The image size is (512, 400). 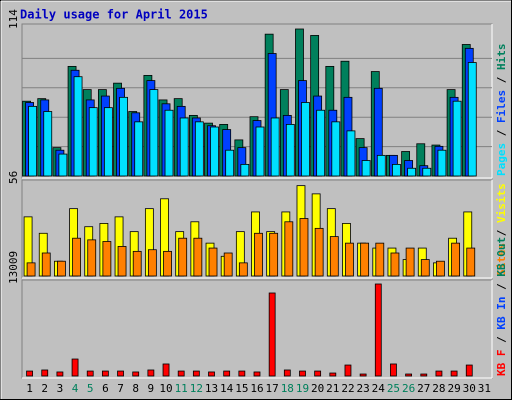 What do you see at coordinates (272, 388) in the screenshot?
I see `x-tick-label: 17` at bounding box center [272, 388].